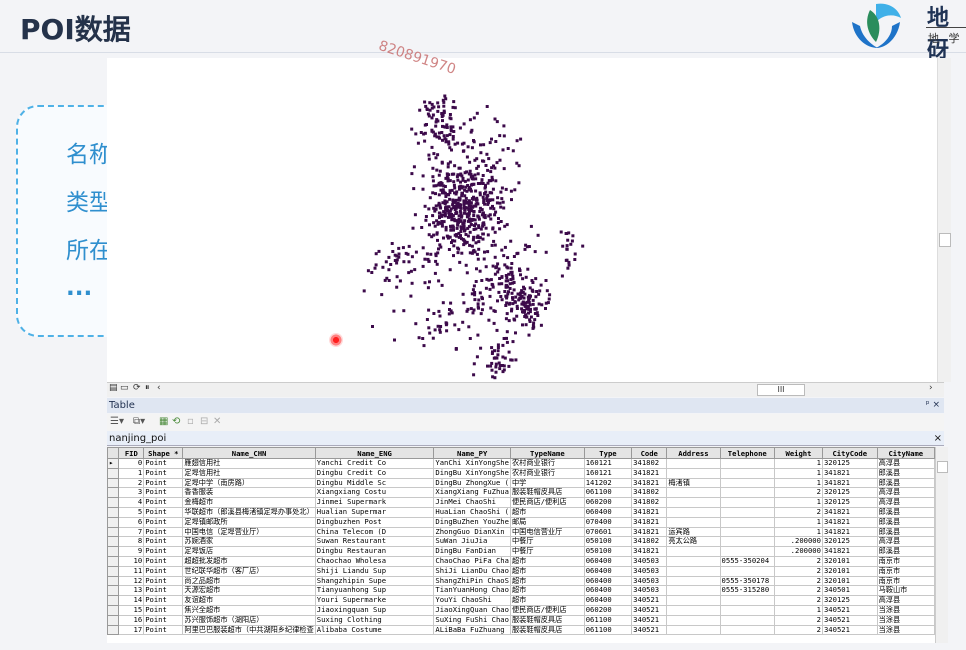  What do you see at coordinates (374, 581) in the screenshot?
I see `table-cell: Shangzhipin Supe` at bounding box center [374, 581].